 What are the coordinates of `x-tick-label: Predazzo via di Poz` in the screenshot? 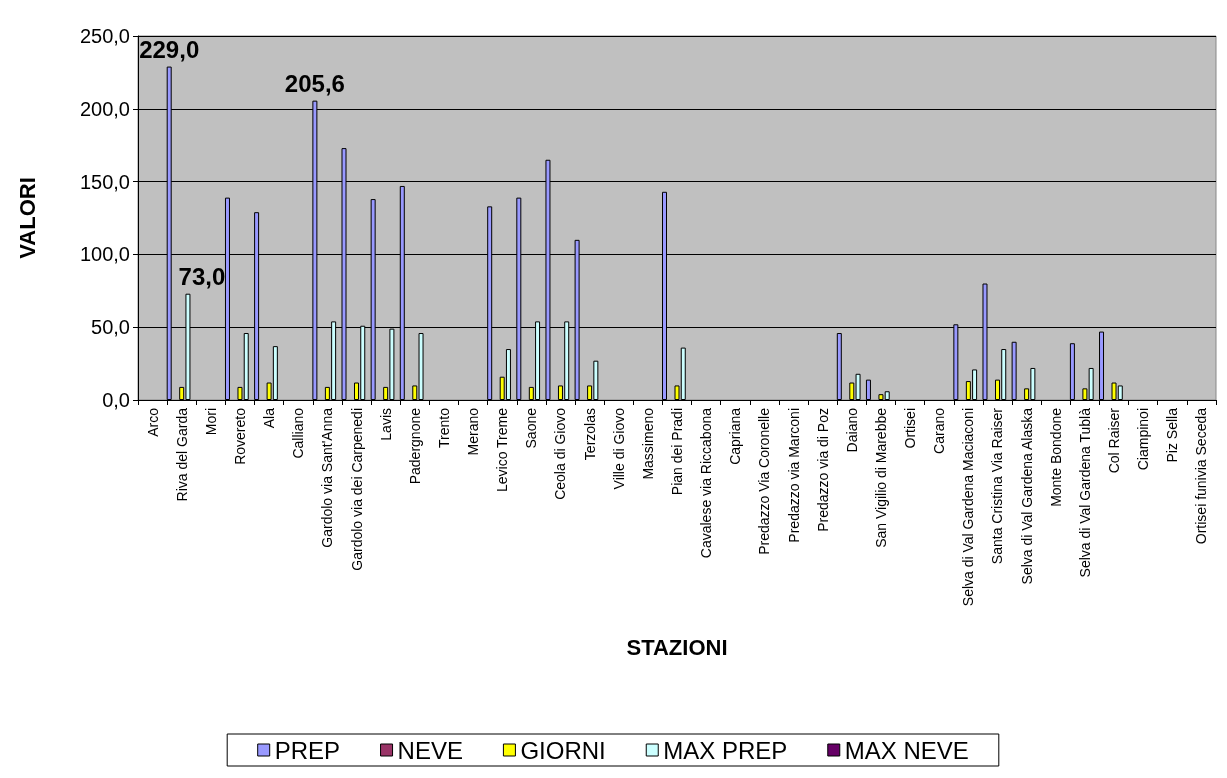 It's located at (822, 470).